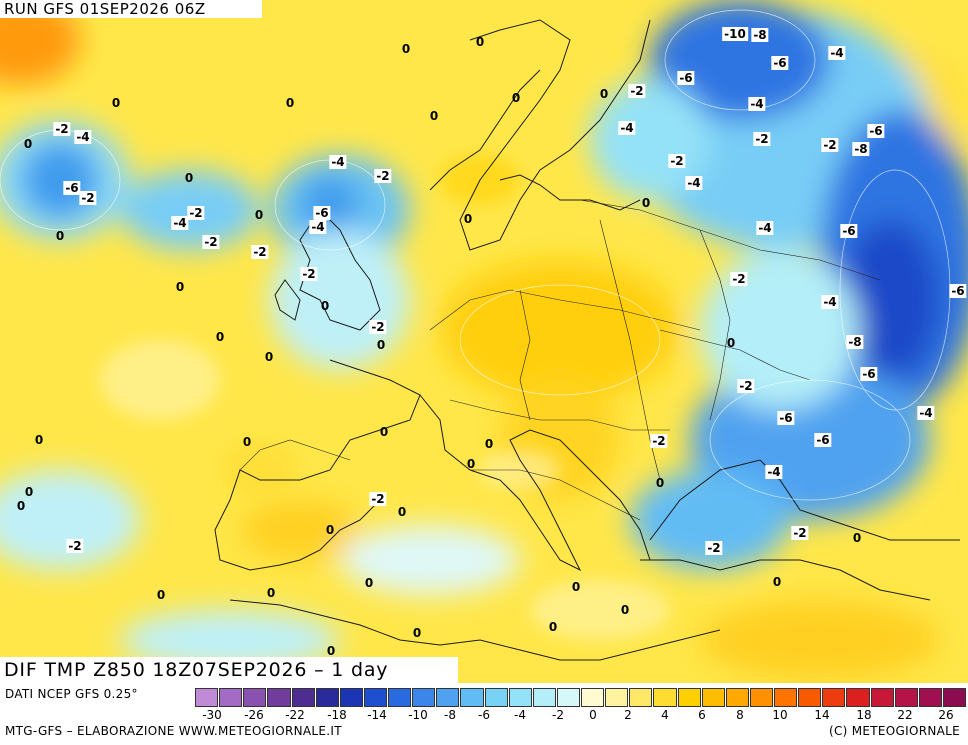 The image size is (968, 745). Describe the element at coordinates (735, 34) in the screenshot. I see `contour-value-label: -10` at that location.